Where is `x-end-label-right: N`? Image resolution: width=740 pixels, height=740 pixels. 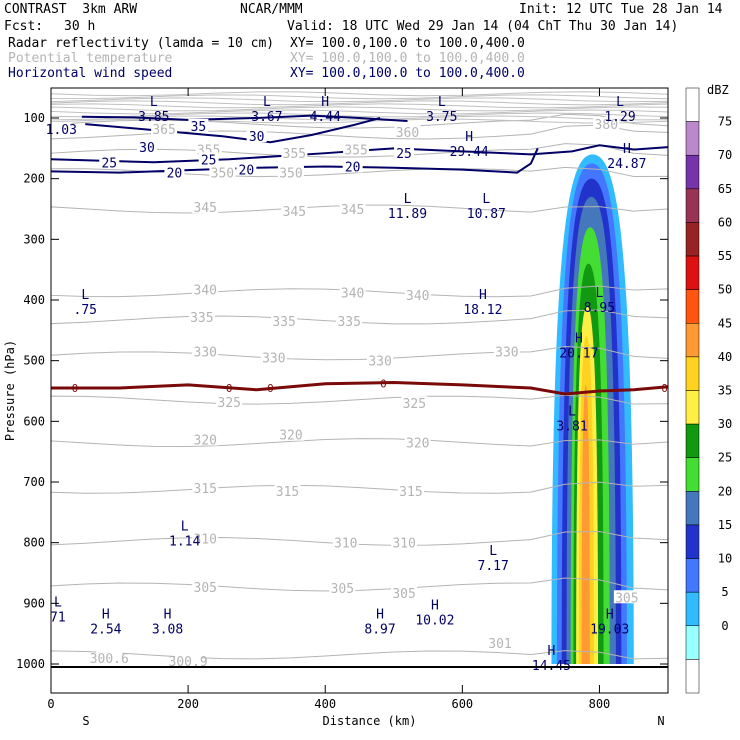 x-end-label-right: N is located at coordinates (660, 721).